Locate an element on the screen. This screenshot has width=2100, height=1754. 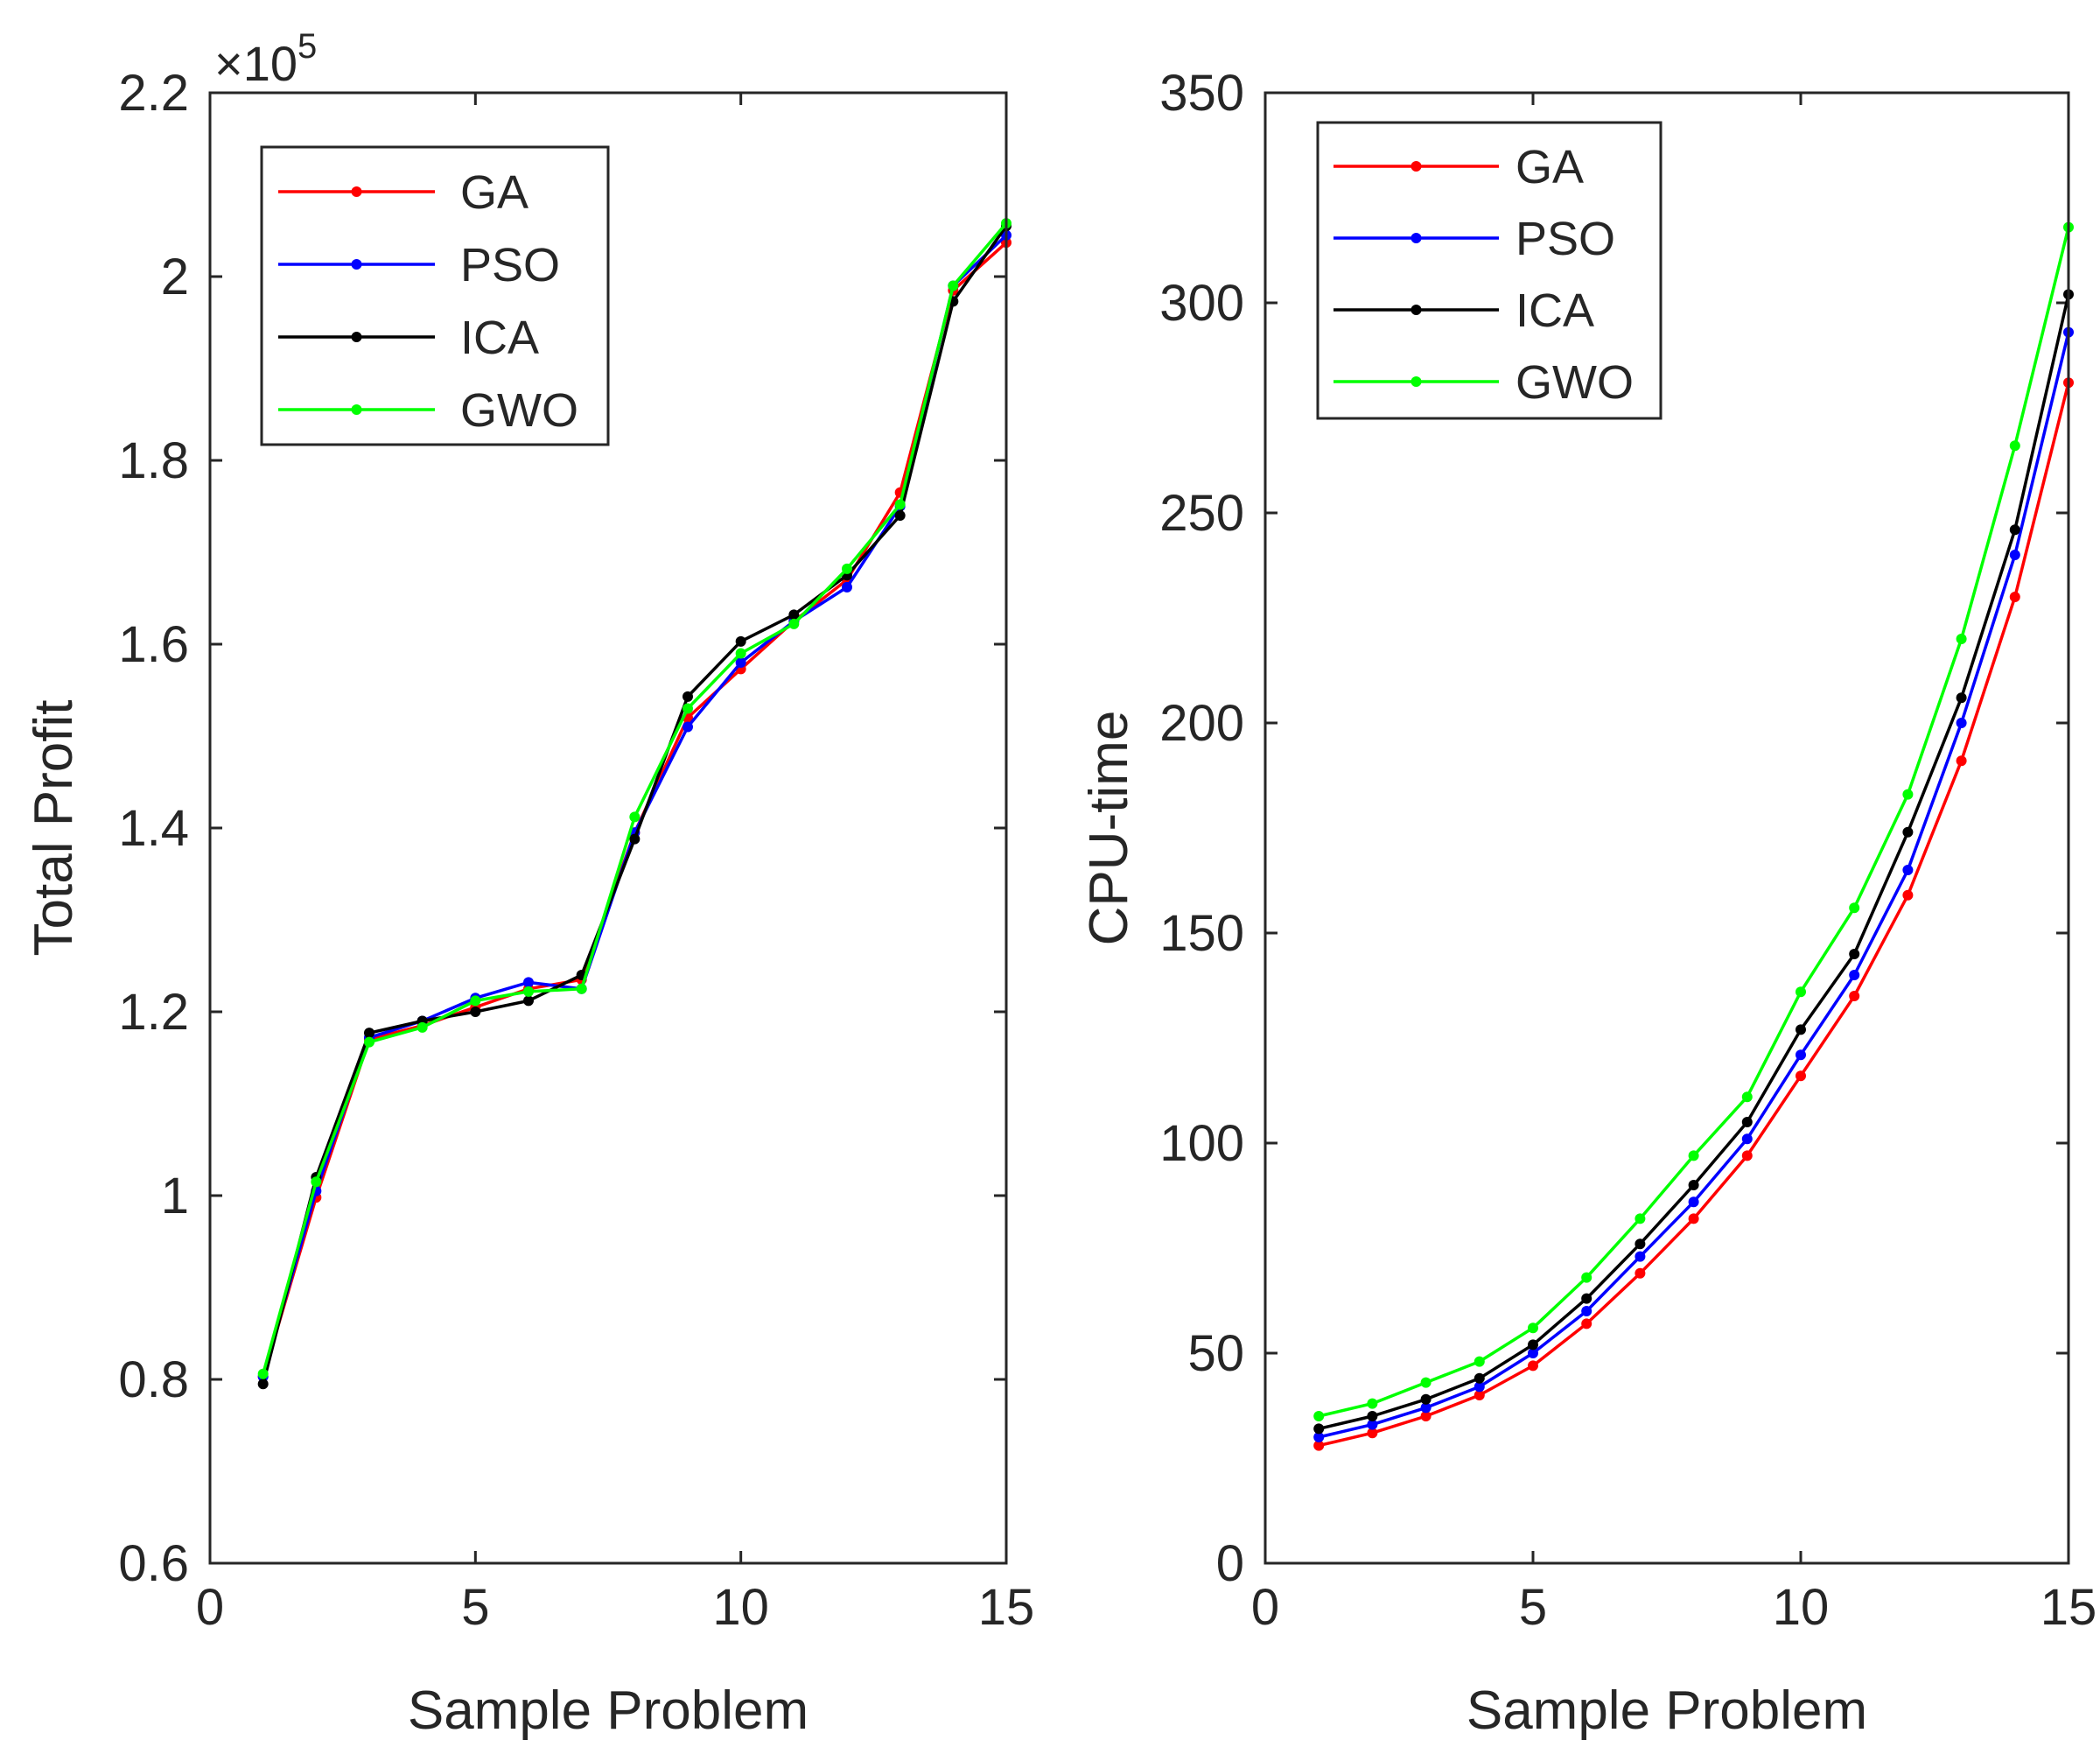
y-tick-label: 100 is located at coordinates (1201, 1143).